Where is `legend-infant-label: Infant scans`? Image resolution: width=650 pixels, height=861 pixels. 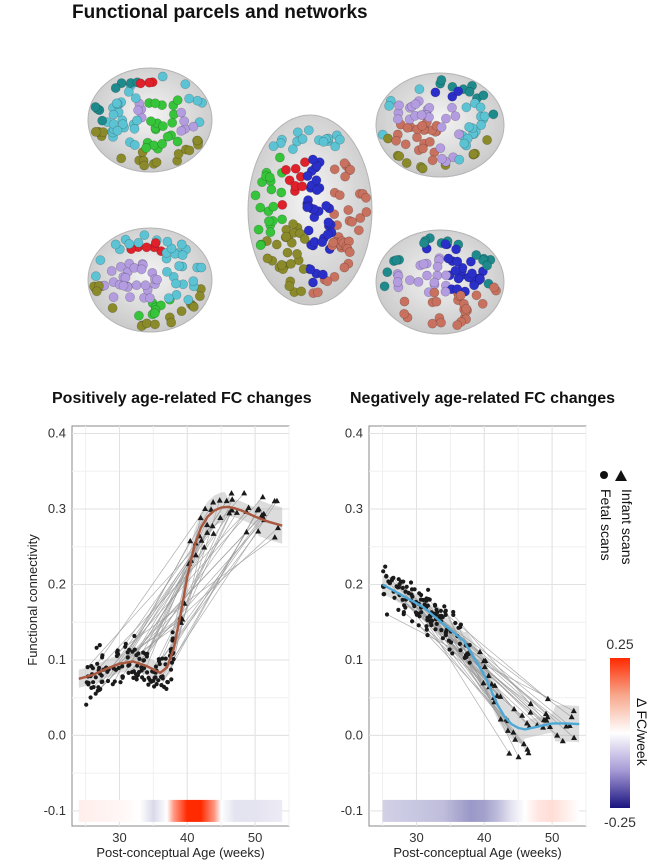 legend-infant-label: Infant scans is located at coordinates (627, 527).